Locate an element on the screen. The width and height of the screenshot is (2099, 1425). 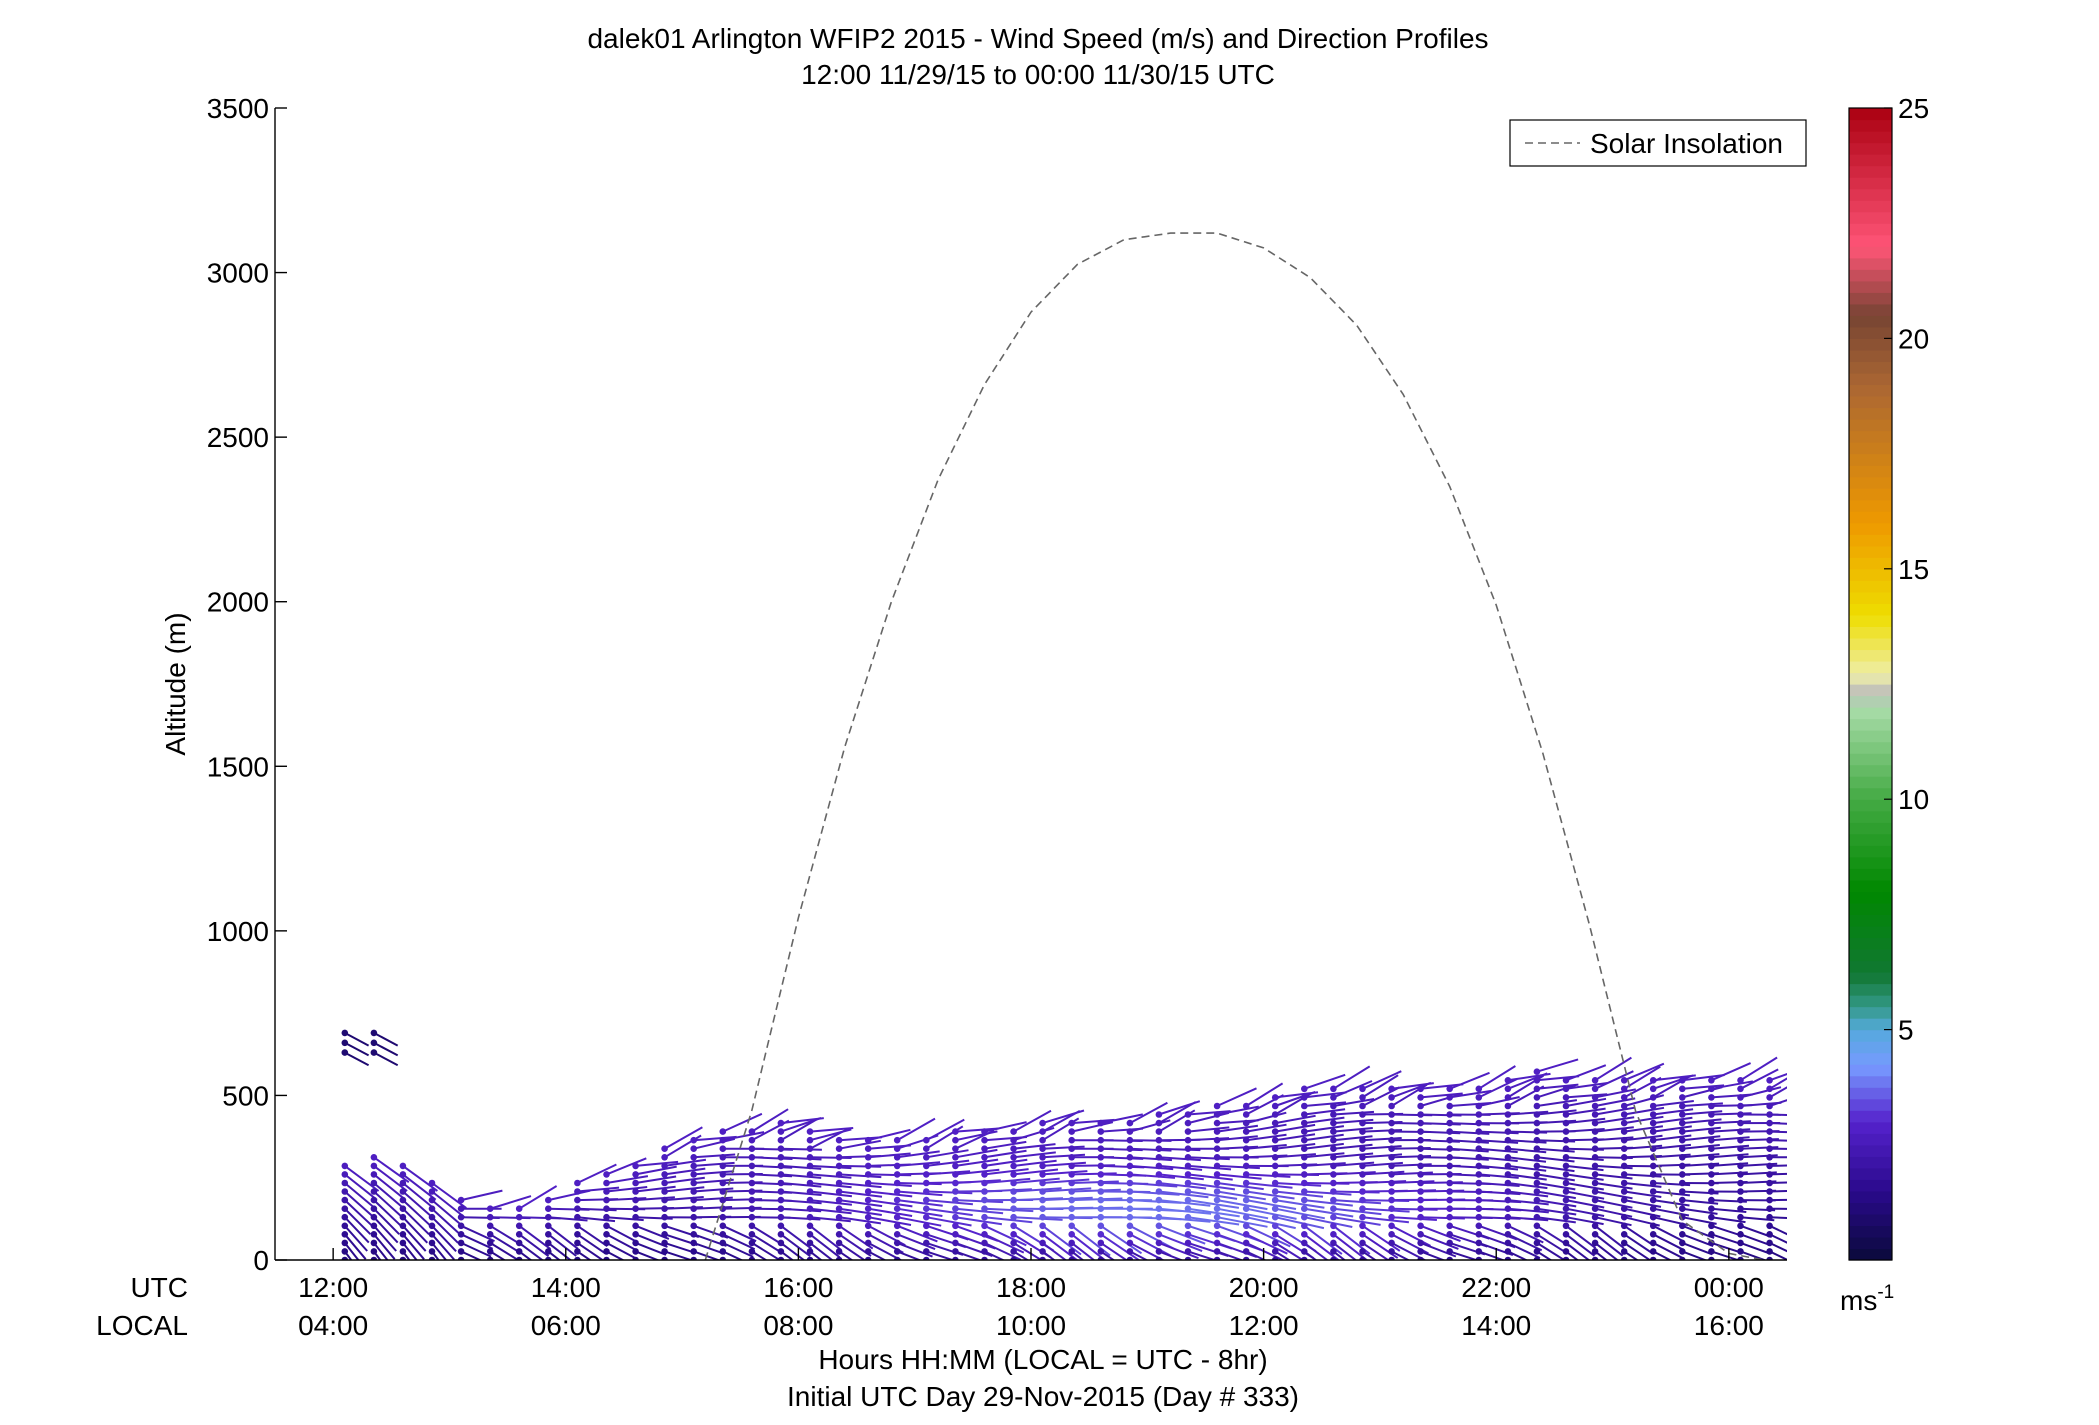
barb-t33-l6-stick is located at coordinates (1329, 1212).